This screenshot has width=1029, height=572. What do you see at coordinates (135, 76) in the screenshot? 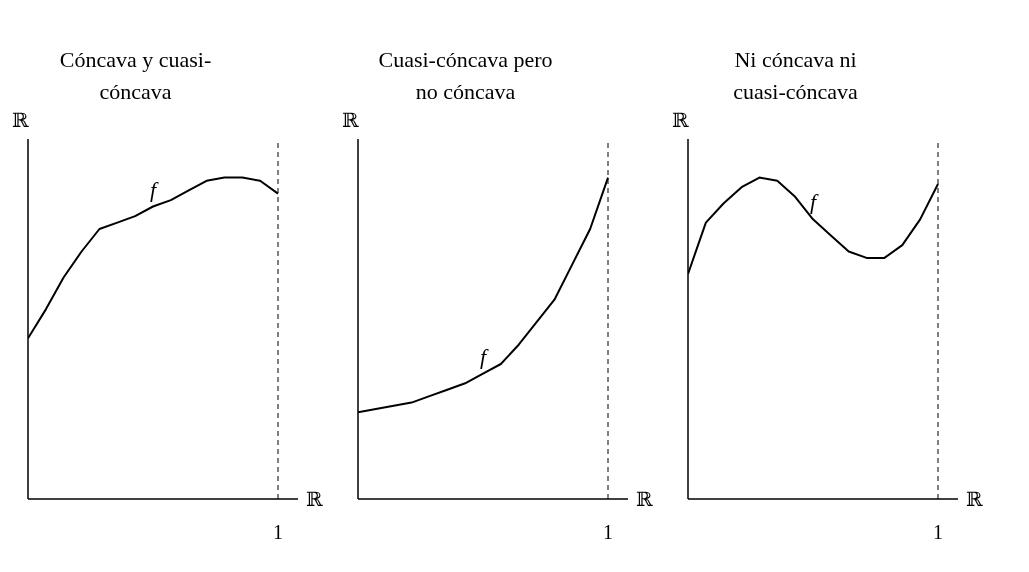
I see `chart-title: Cóncava y cuasi-cóncava` at bounding box center [135, 76].